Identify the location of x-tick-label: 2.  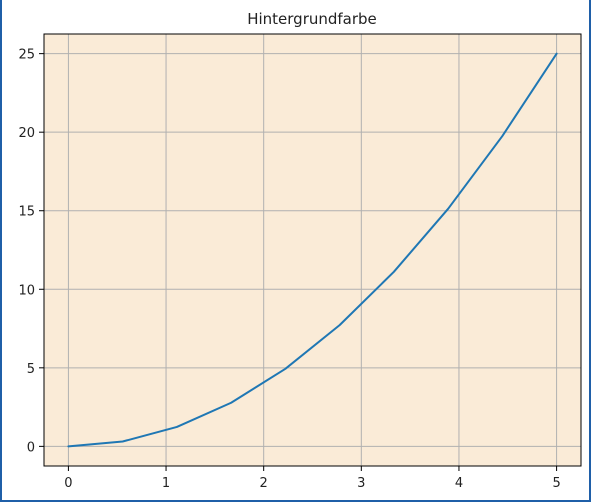
(264, 483).